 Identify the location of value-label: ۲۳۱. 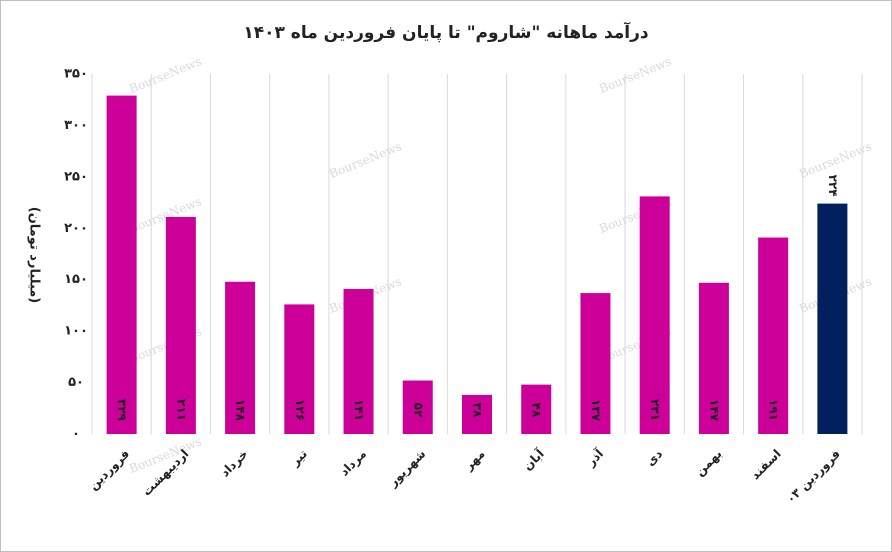
(655, 410).